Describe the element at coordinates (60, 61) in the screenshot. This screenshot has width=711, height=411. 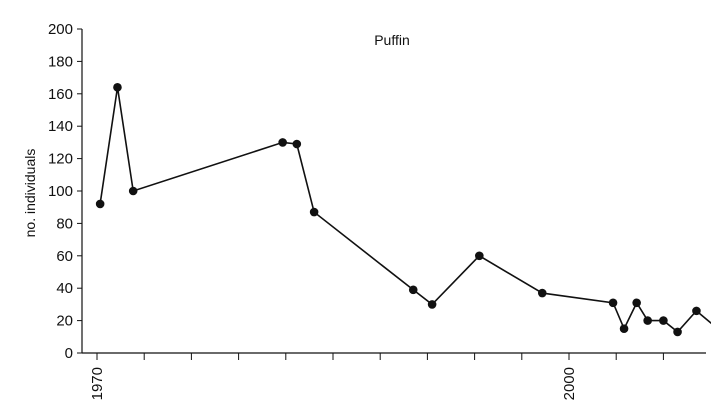
I see `y-tick-label: 180` at that location.